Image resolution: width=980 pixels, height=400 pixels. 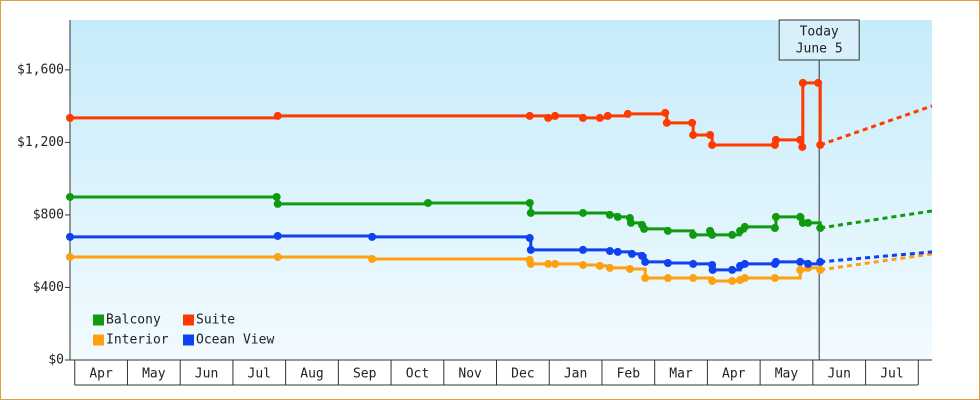 I want to click on today-box, so click(x=819, y=40).